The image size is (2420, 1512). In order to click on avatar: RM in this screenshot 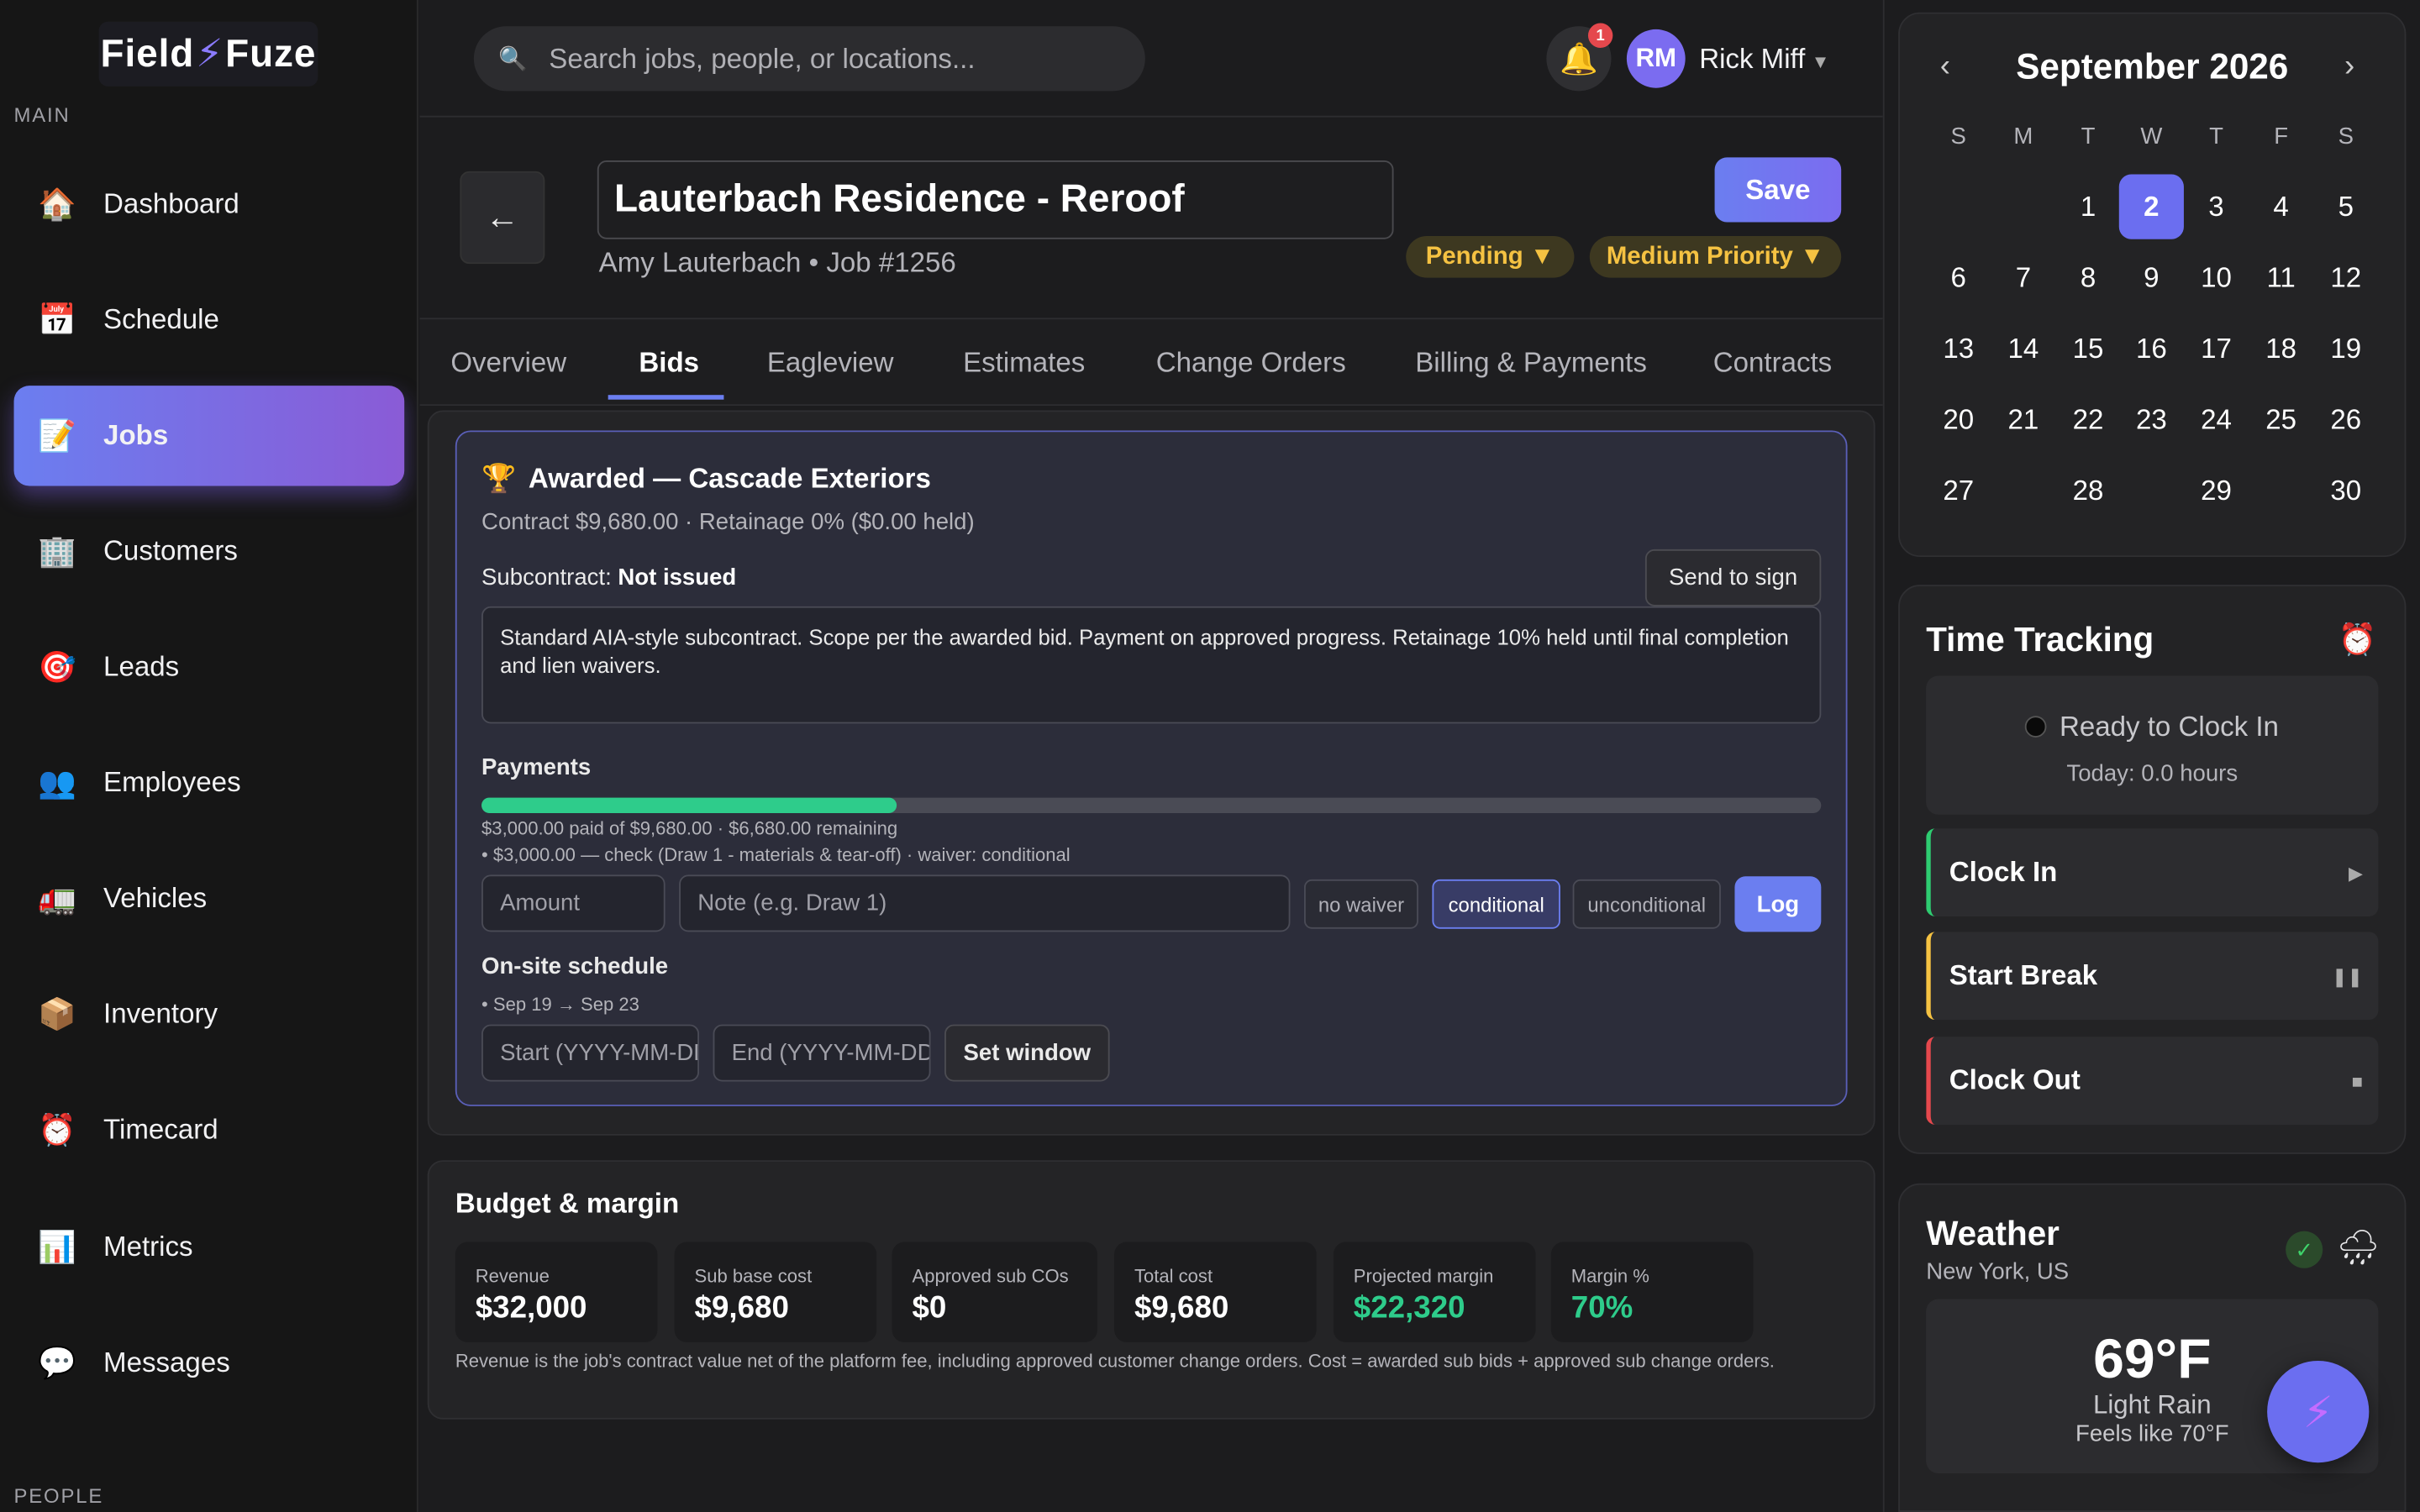, I will do `click(1656, 58)`.